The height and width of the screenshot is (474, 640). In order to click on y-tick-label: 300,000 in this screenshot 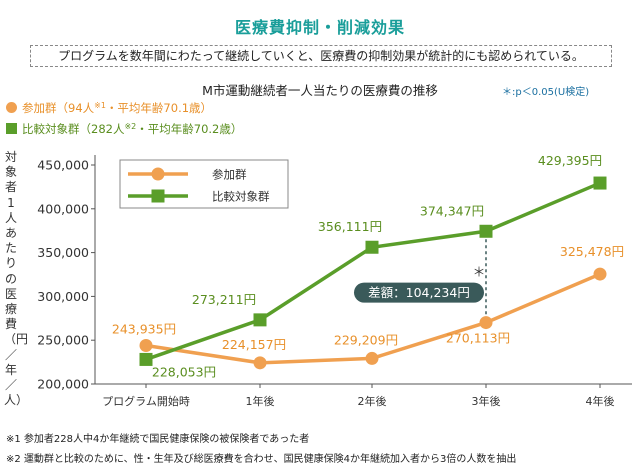, I will do `click(63, 296)`.